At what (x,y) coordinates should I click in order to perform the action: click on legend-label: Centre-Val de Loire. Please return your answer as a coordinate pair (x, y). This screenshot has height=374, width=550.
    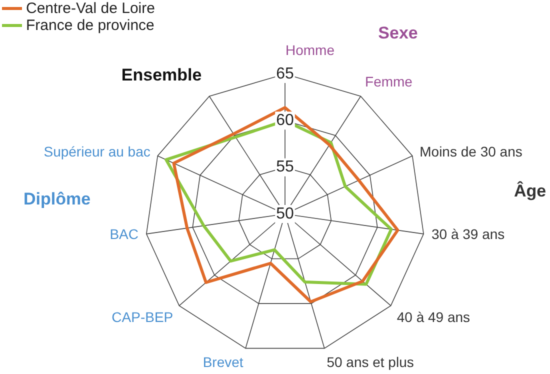
    Looking at the image, I should click on (90, 8).